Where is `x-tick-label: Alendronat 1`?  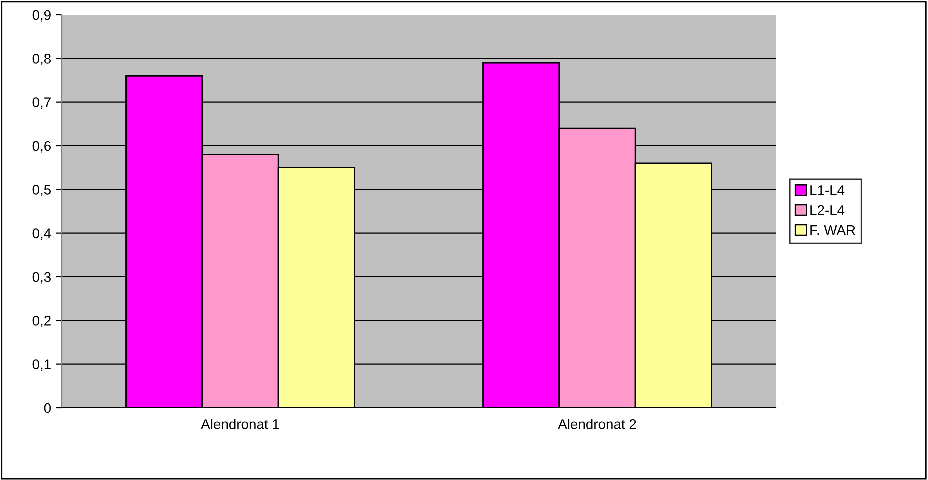
x-tick-label: Alendronat 1 is located at coordinates (240, 424).